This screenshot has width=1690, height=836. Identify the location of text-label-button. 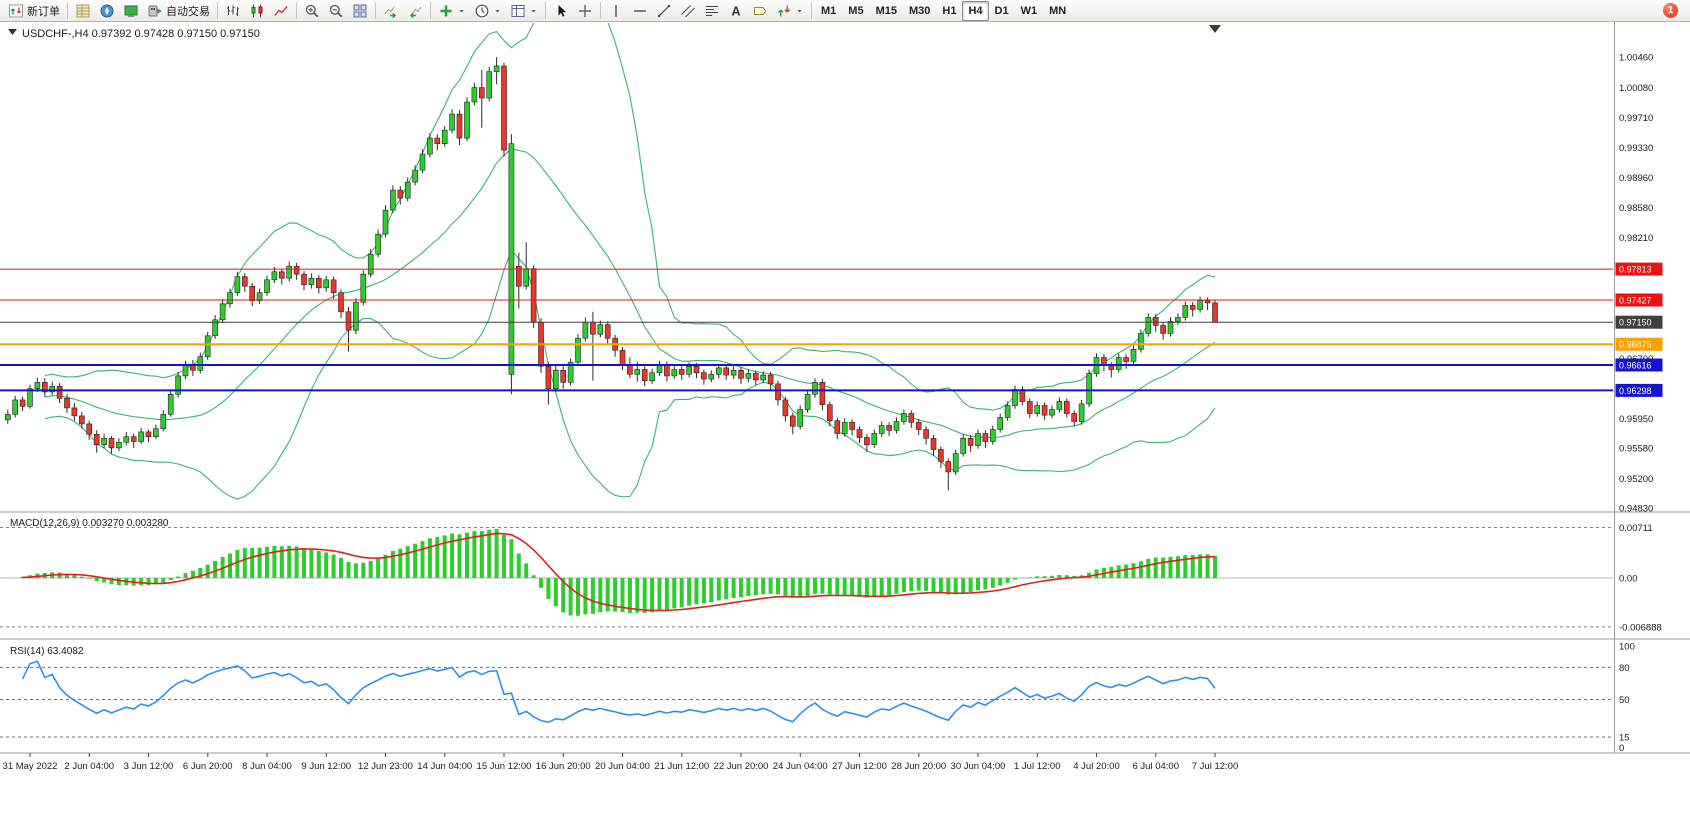
(760, 11).